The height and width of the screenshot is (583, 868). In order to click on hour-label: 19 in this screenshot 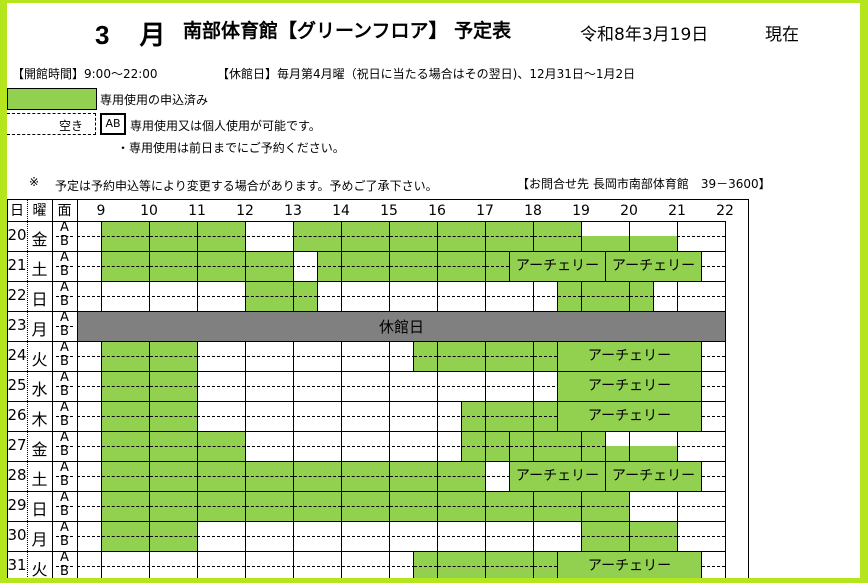, I will do `click(581, 211)`.